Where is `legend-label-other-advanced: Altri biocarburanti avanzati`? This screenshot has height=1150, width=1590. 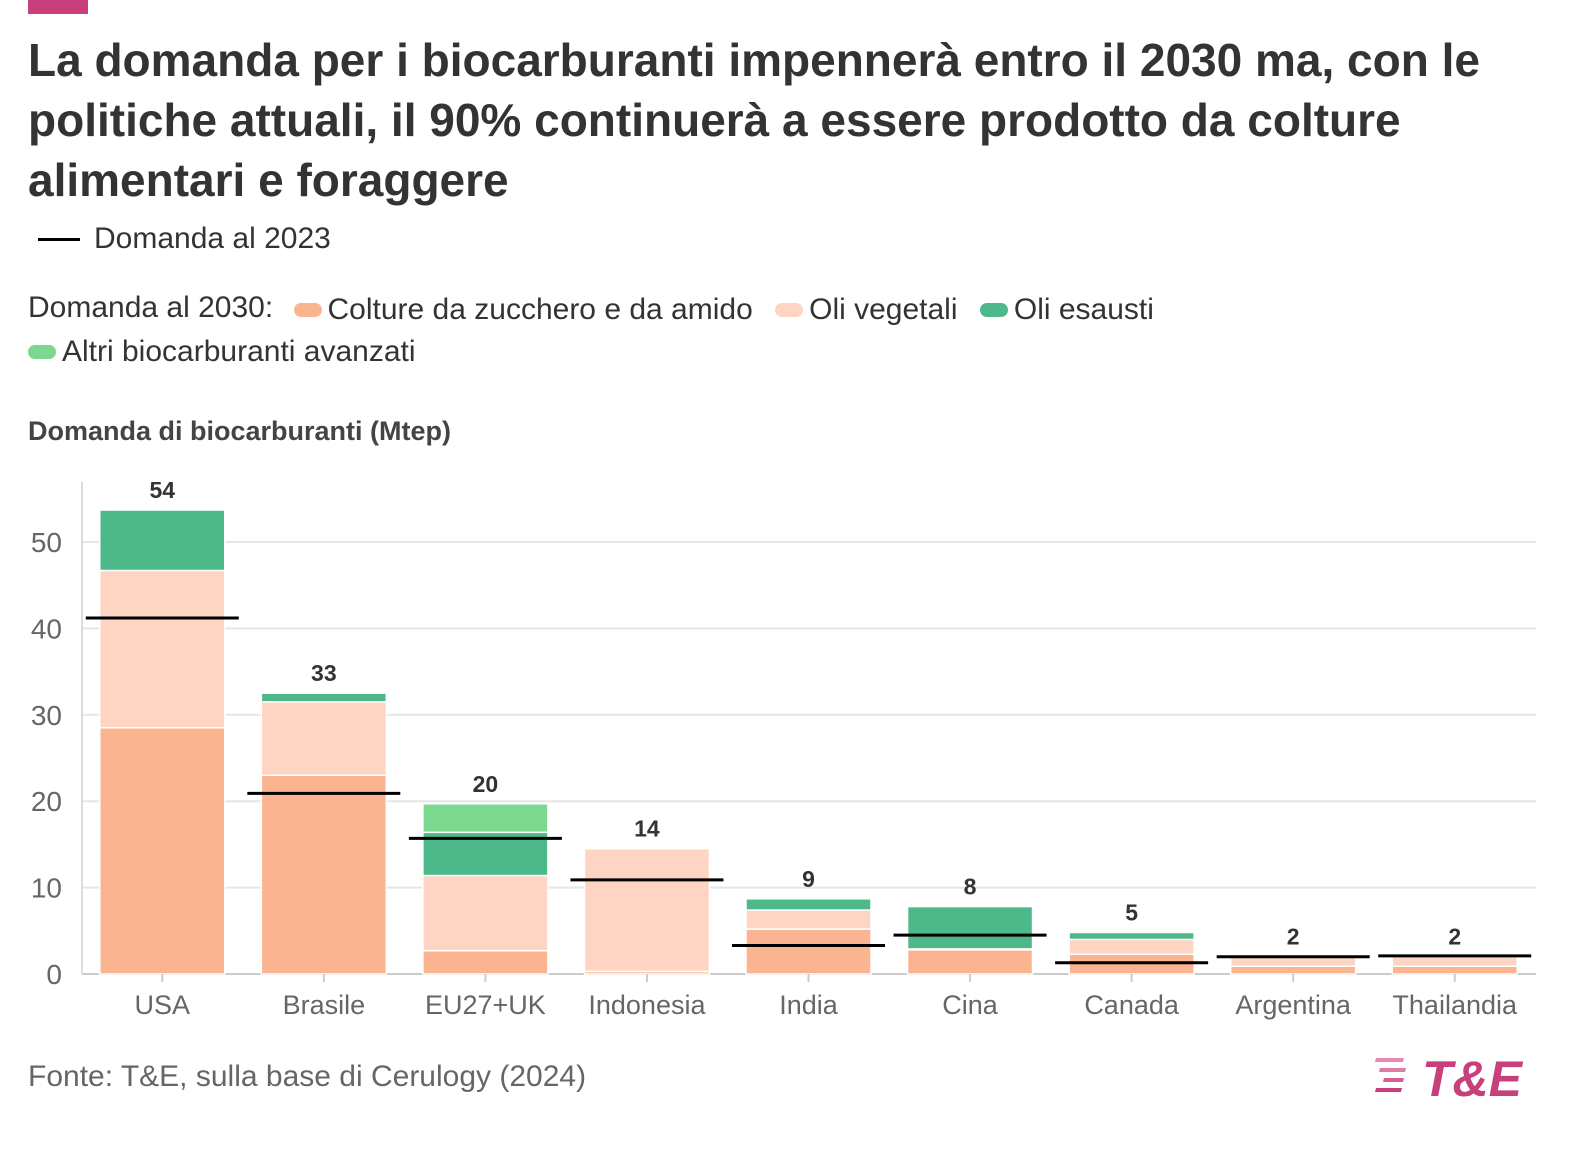 legend-label-other-advanced: Altri biocarburanti avanzati is located at coordinates (239, 351).